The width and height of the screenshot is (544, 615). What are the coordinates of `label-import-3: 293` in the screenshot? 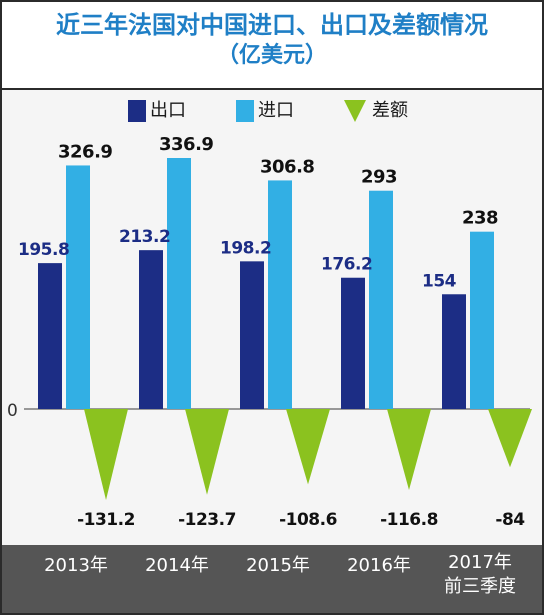 It's located at (379, 177).